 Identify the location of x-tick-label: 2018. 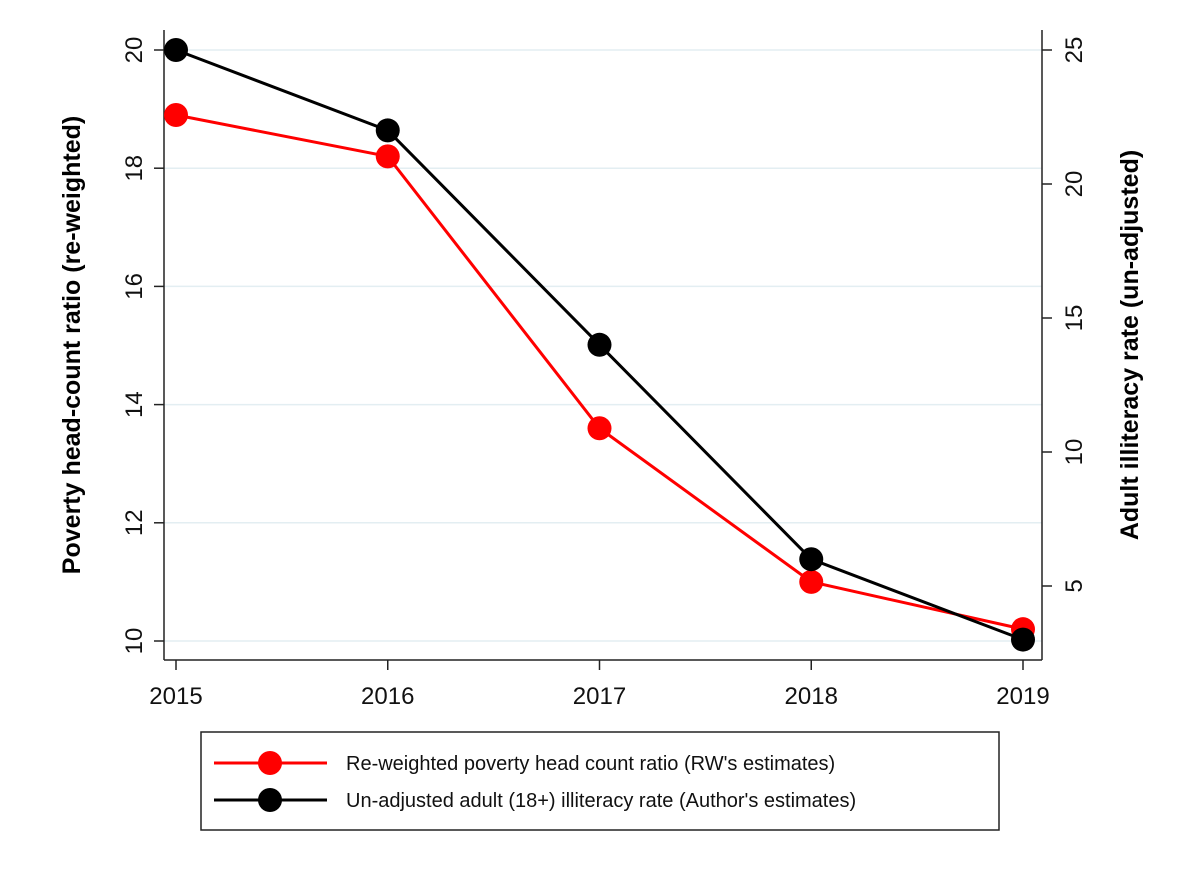
(811, 696).